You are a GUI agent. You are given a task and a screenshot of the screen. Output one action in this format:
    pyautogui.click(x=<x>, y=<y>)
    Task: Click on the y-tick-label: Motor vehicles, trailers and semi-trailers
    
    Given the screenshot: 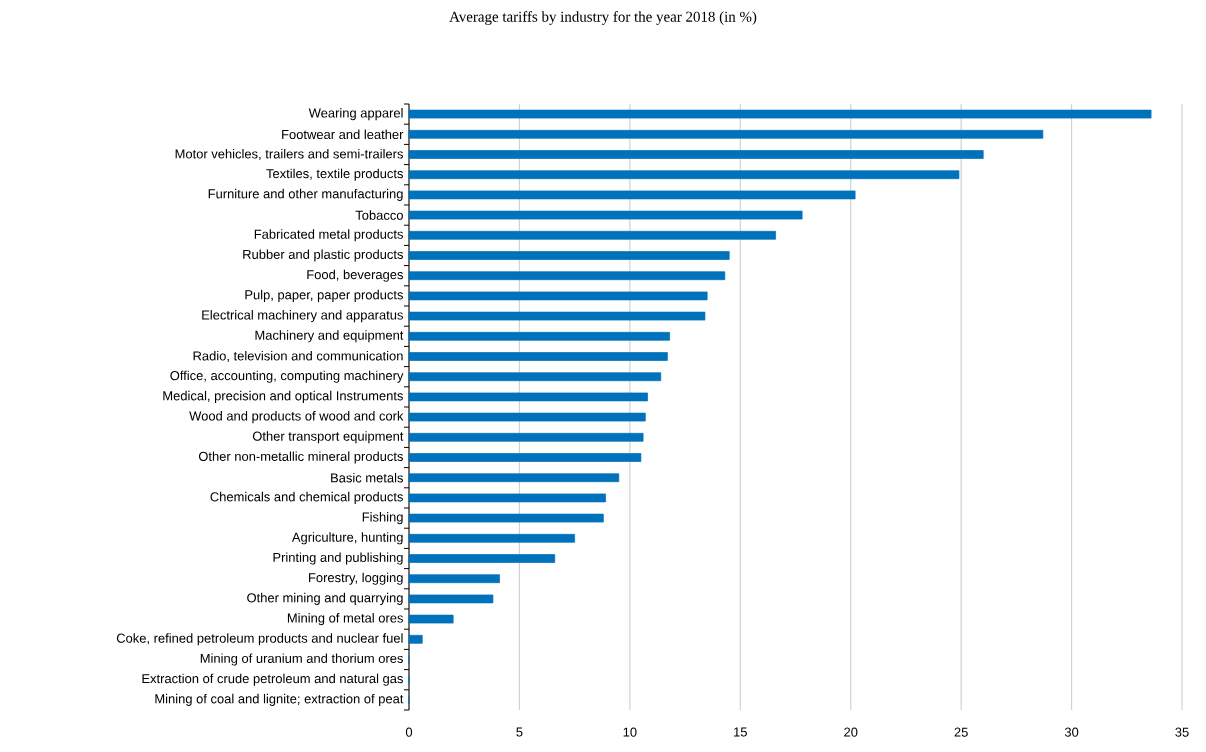 What is the action you would take?
    pyautogui.click(x=289, y=154)
    